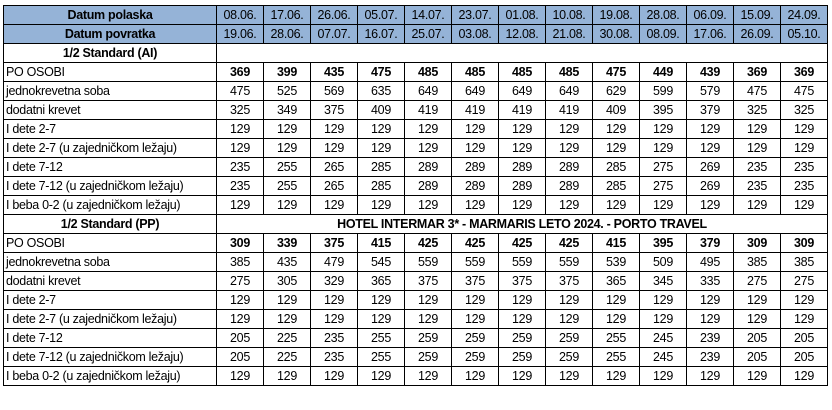 The height and width of the screenshot is (410, 832). What do you see at coordinates (381, 281) in the screenshot?
I see `price-cell: 365` at bounding box center [381, 281].